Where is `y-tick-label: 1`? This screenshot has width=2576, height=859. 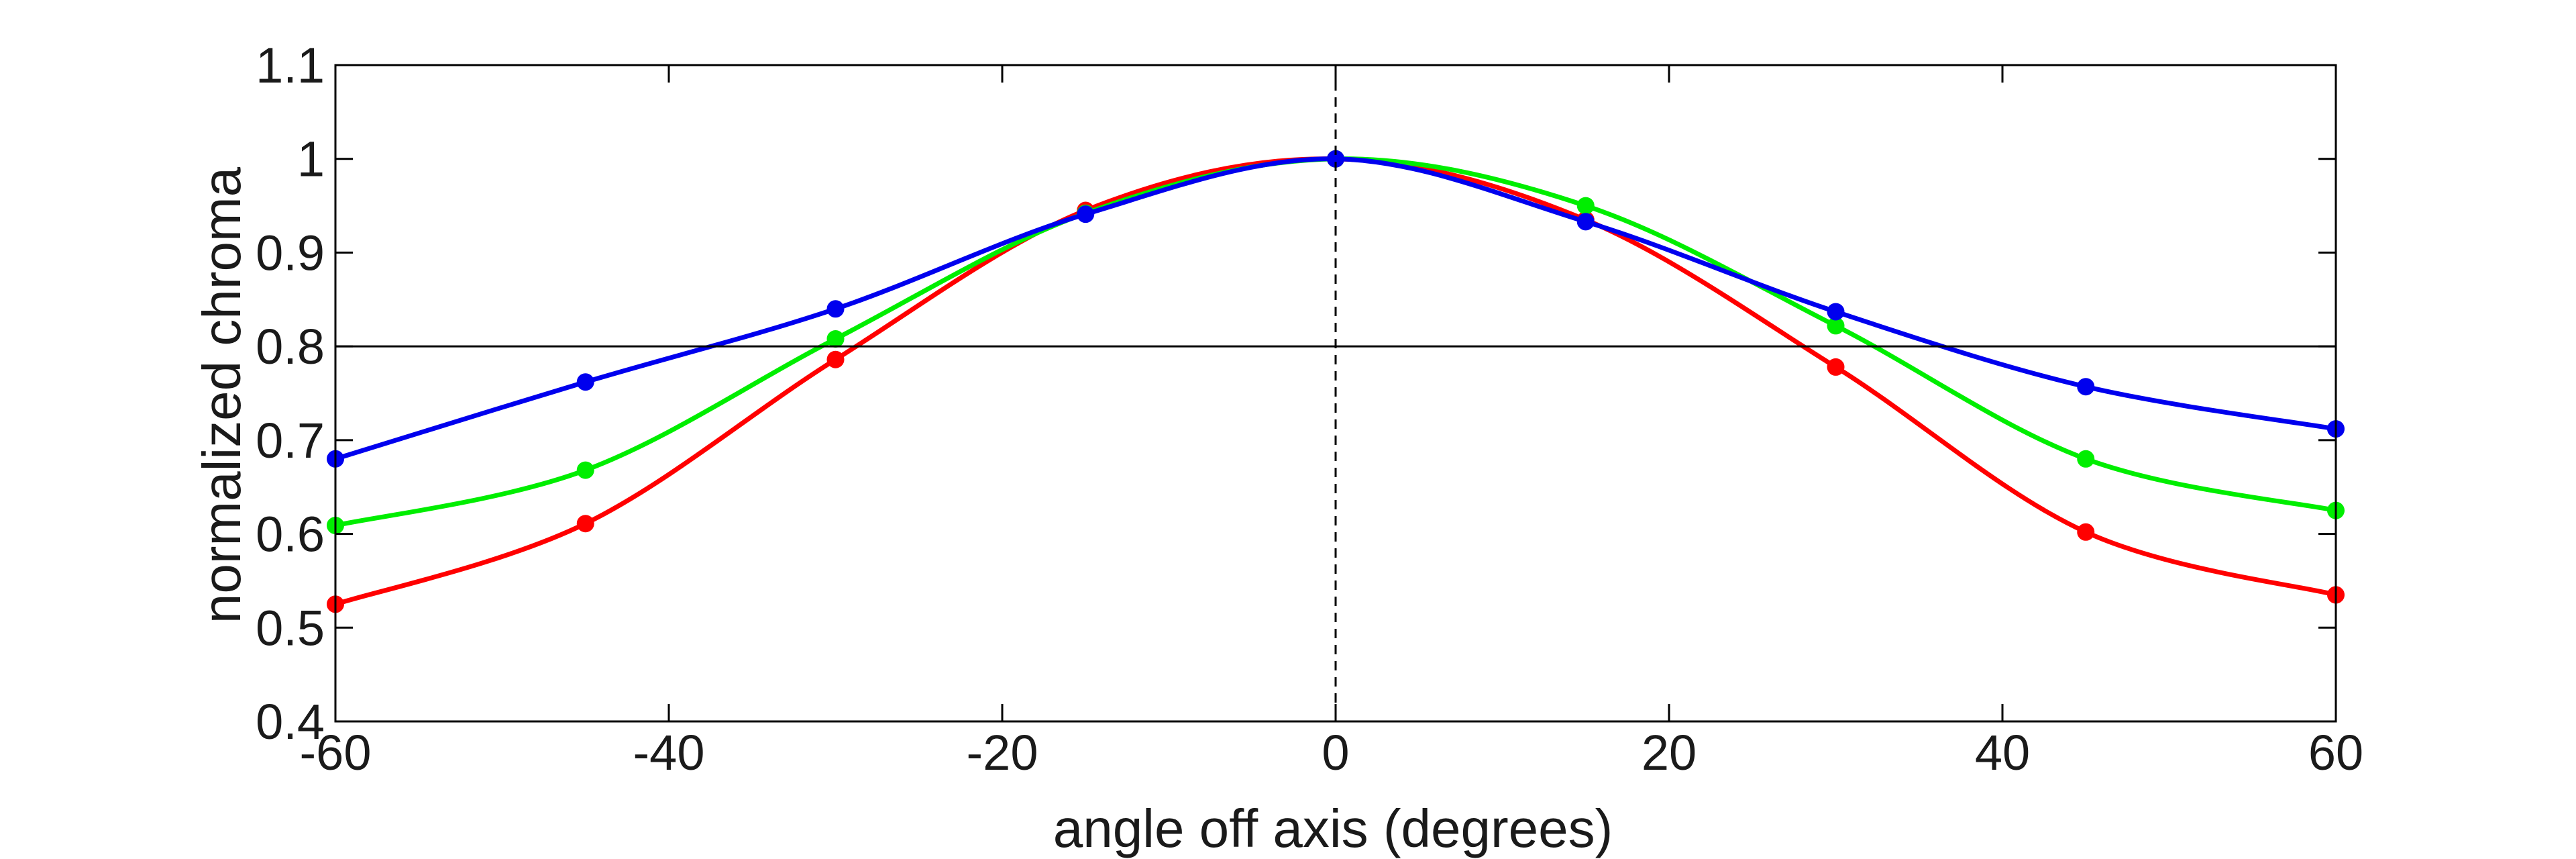 y-tick-label: 1 is located at coordinates (311, 160).